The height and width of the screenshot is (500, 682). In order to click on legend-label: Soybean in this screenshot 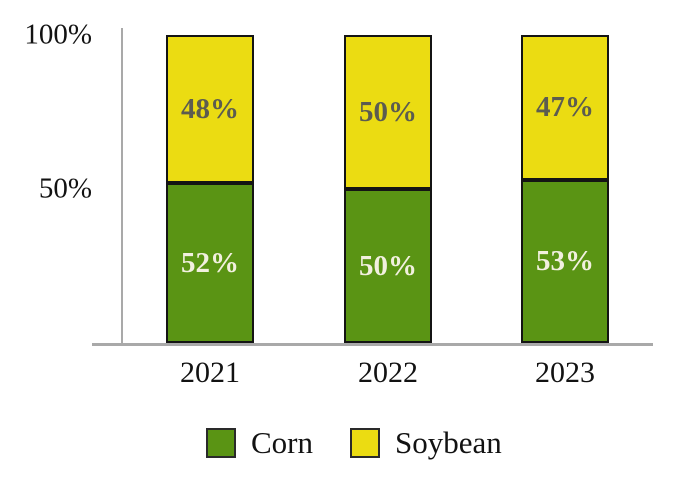, I will do `click(448, 442)`.